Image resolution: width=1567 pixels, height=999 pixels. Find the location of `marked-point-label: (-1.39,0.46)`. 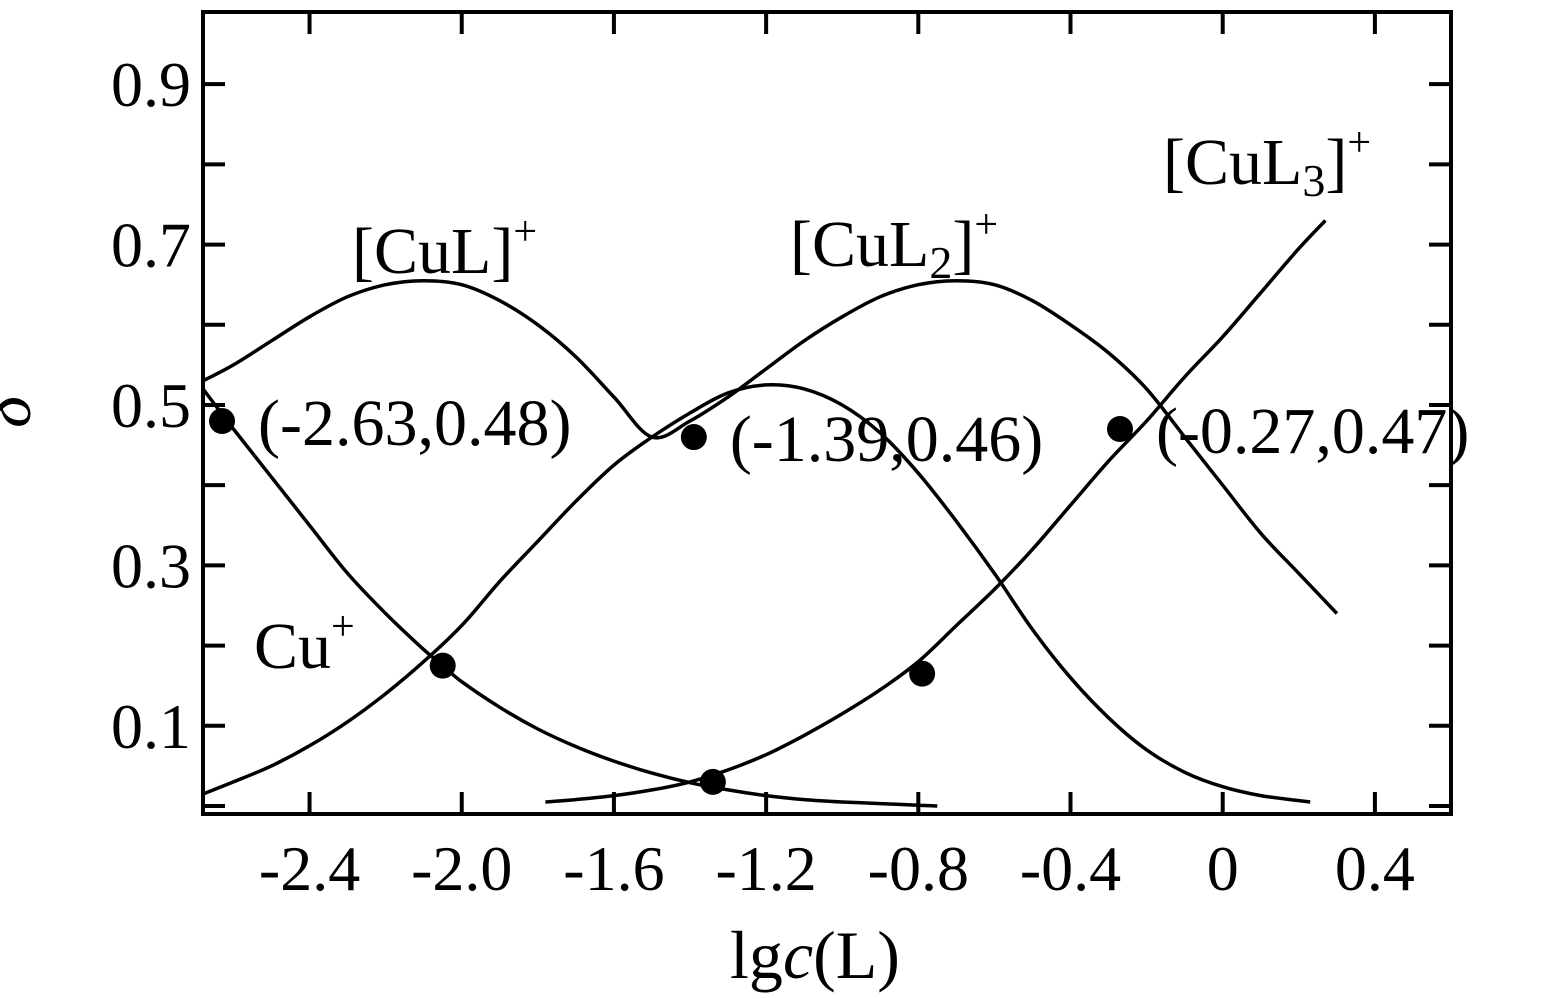

marked-point-label: (-1.39,0.46) is located at coordinates (886, 439).